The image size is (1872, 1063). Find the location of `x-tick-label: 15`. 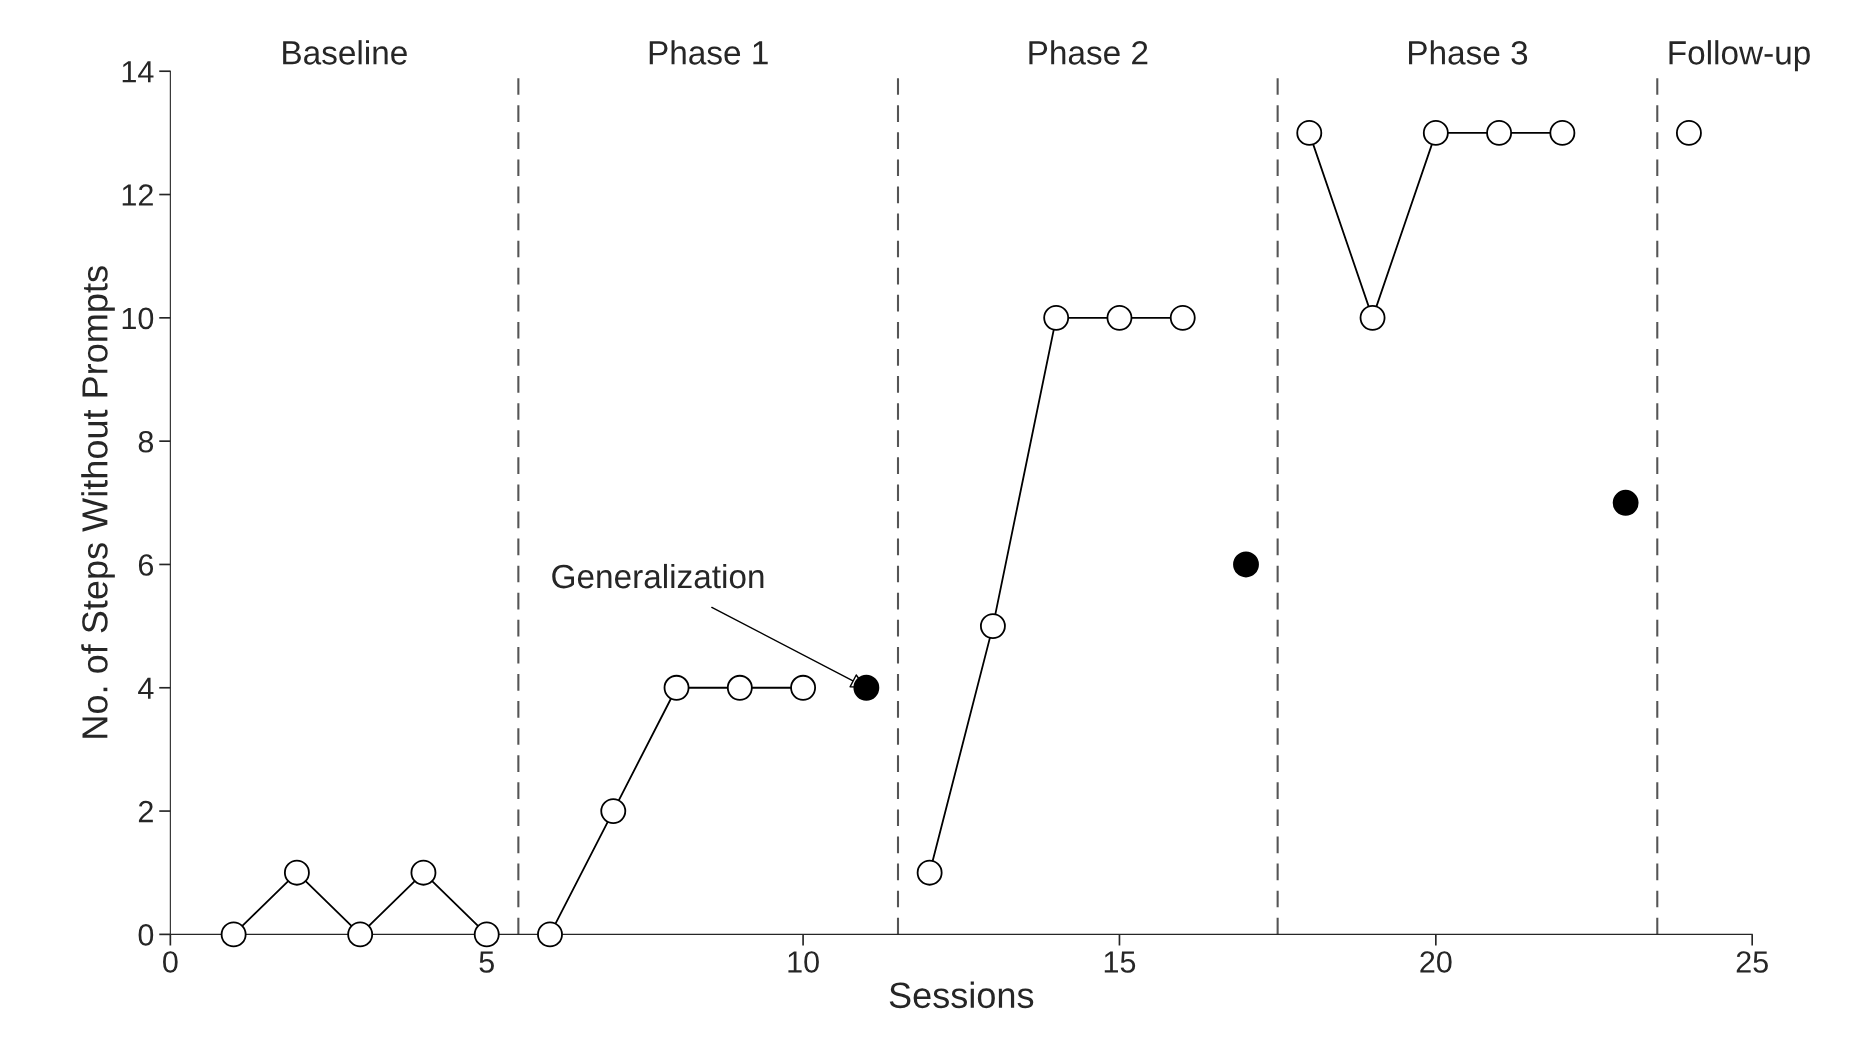

x-tick-label: 15 is located at coordinates (1120, 962).